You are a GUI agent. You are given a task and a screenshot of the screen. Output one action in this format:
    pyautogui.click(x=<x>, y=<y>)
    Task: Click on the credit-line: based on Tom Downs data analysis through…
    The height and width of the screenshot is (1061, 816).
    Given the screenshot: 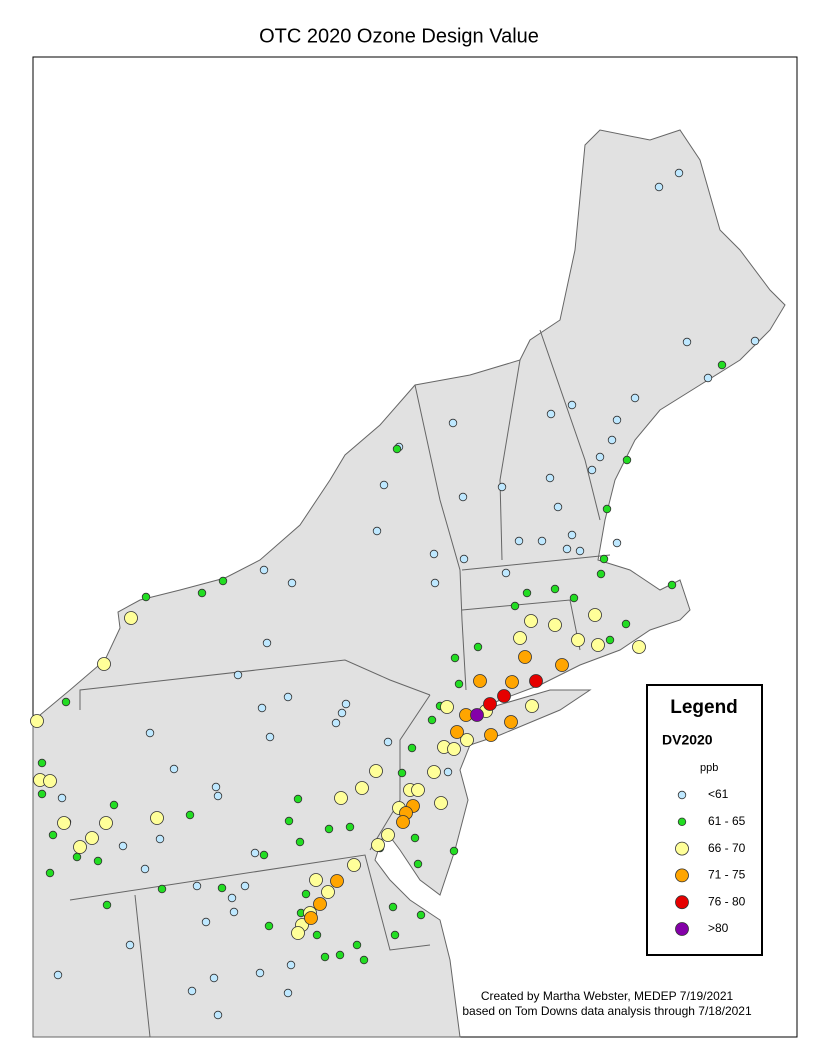 What is the action you would take?
    pyautogui.click(x=607, y=1011)
    